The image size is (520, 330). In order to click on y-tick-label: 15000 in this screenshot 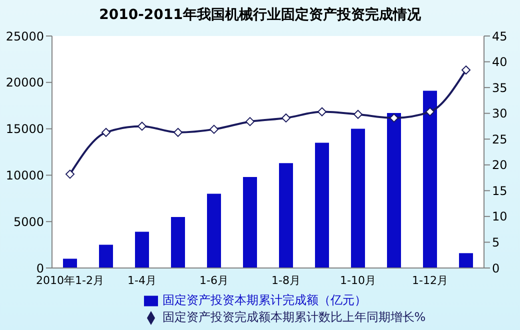, I will do `click(25, 129)`.